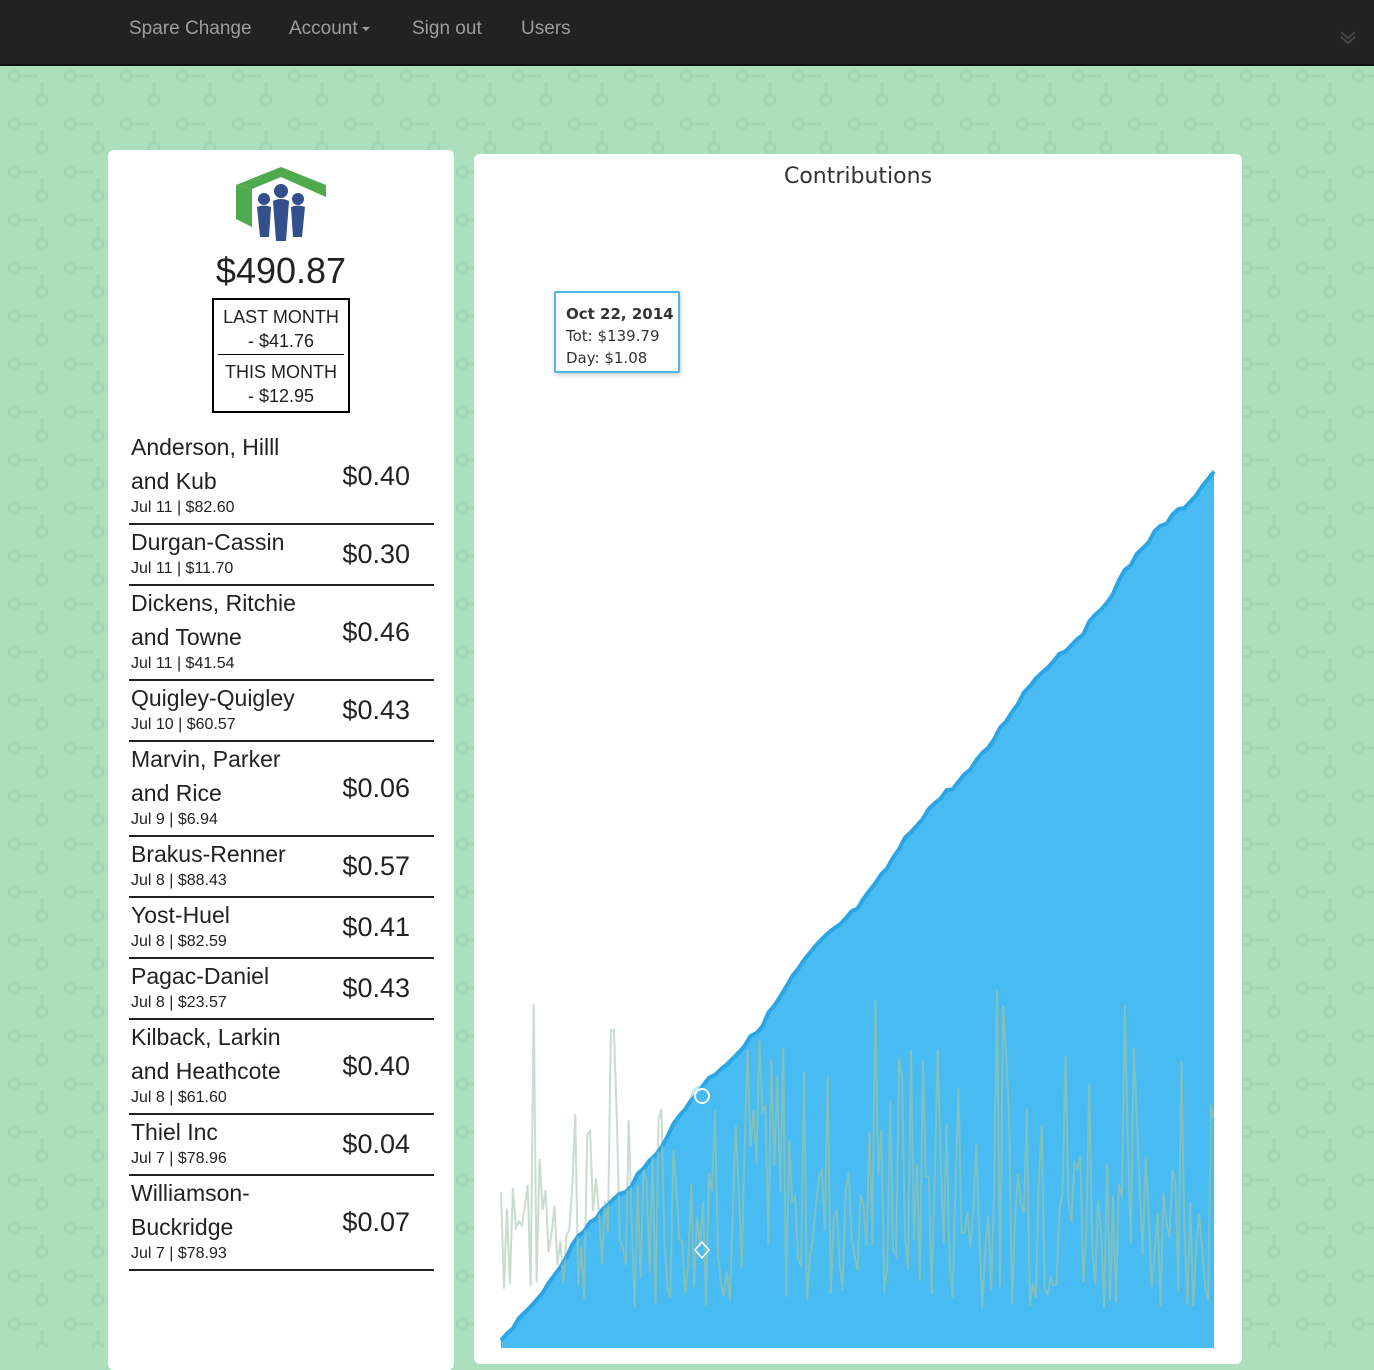 This screenshot has height=1370, width=1374. What do you see at coordinates (179, 1253) in the screenshot?
I see `transaction-meta: Jul 7 | $78.93` at bounding box center [179, 1253].